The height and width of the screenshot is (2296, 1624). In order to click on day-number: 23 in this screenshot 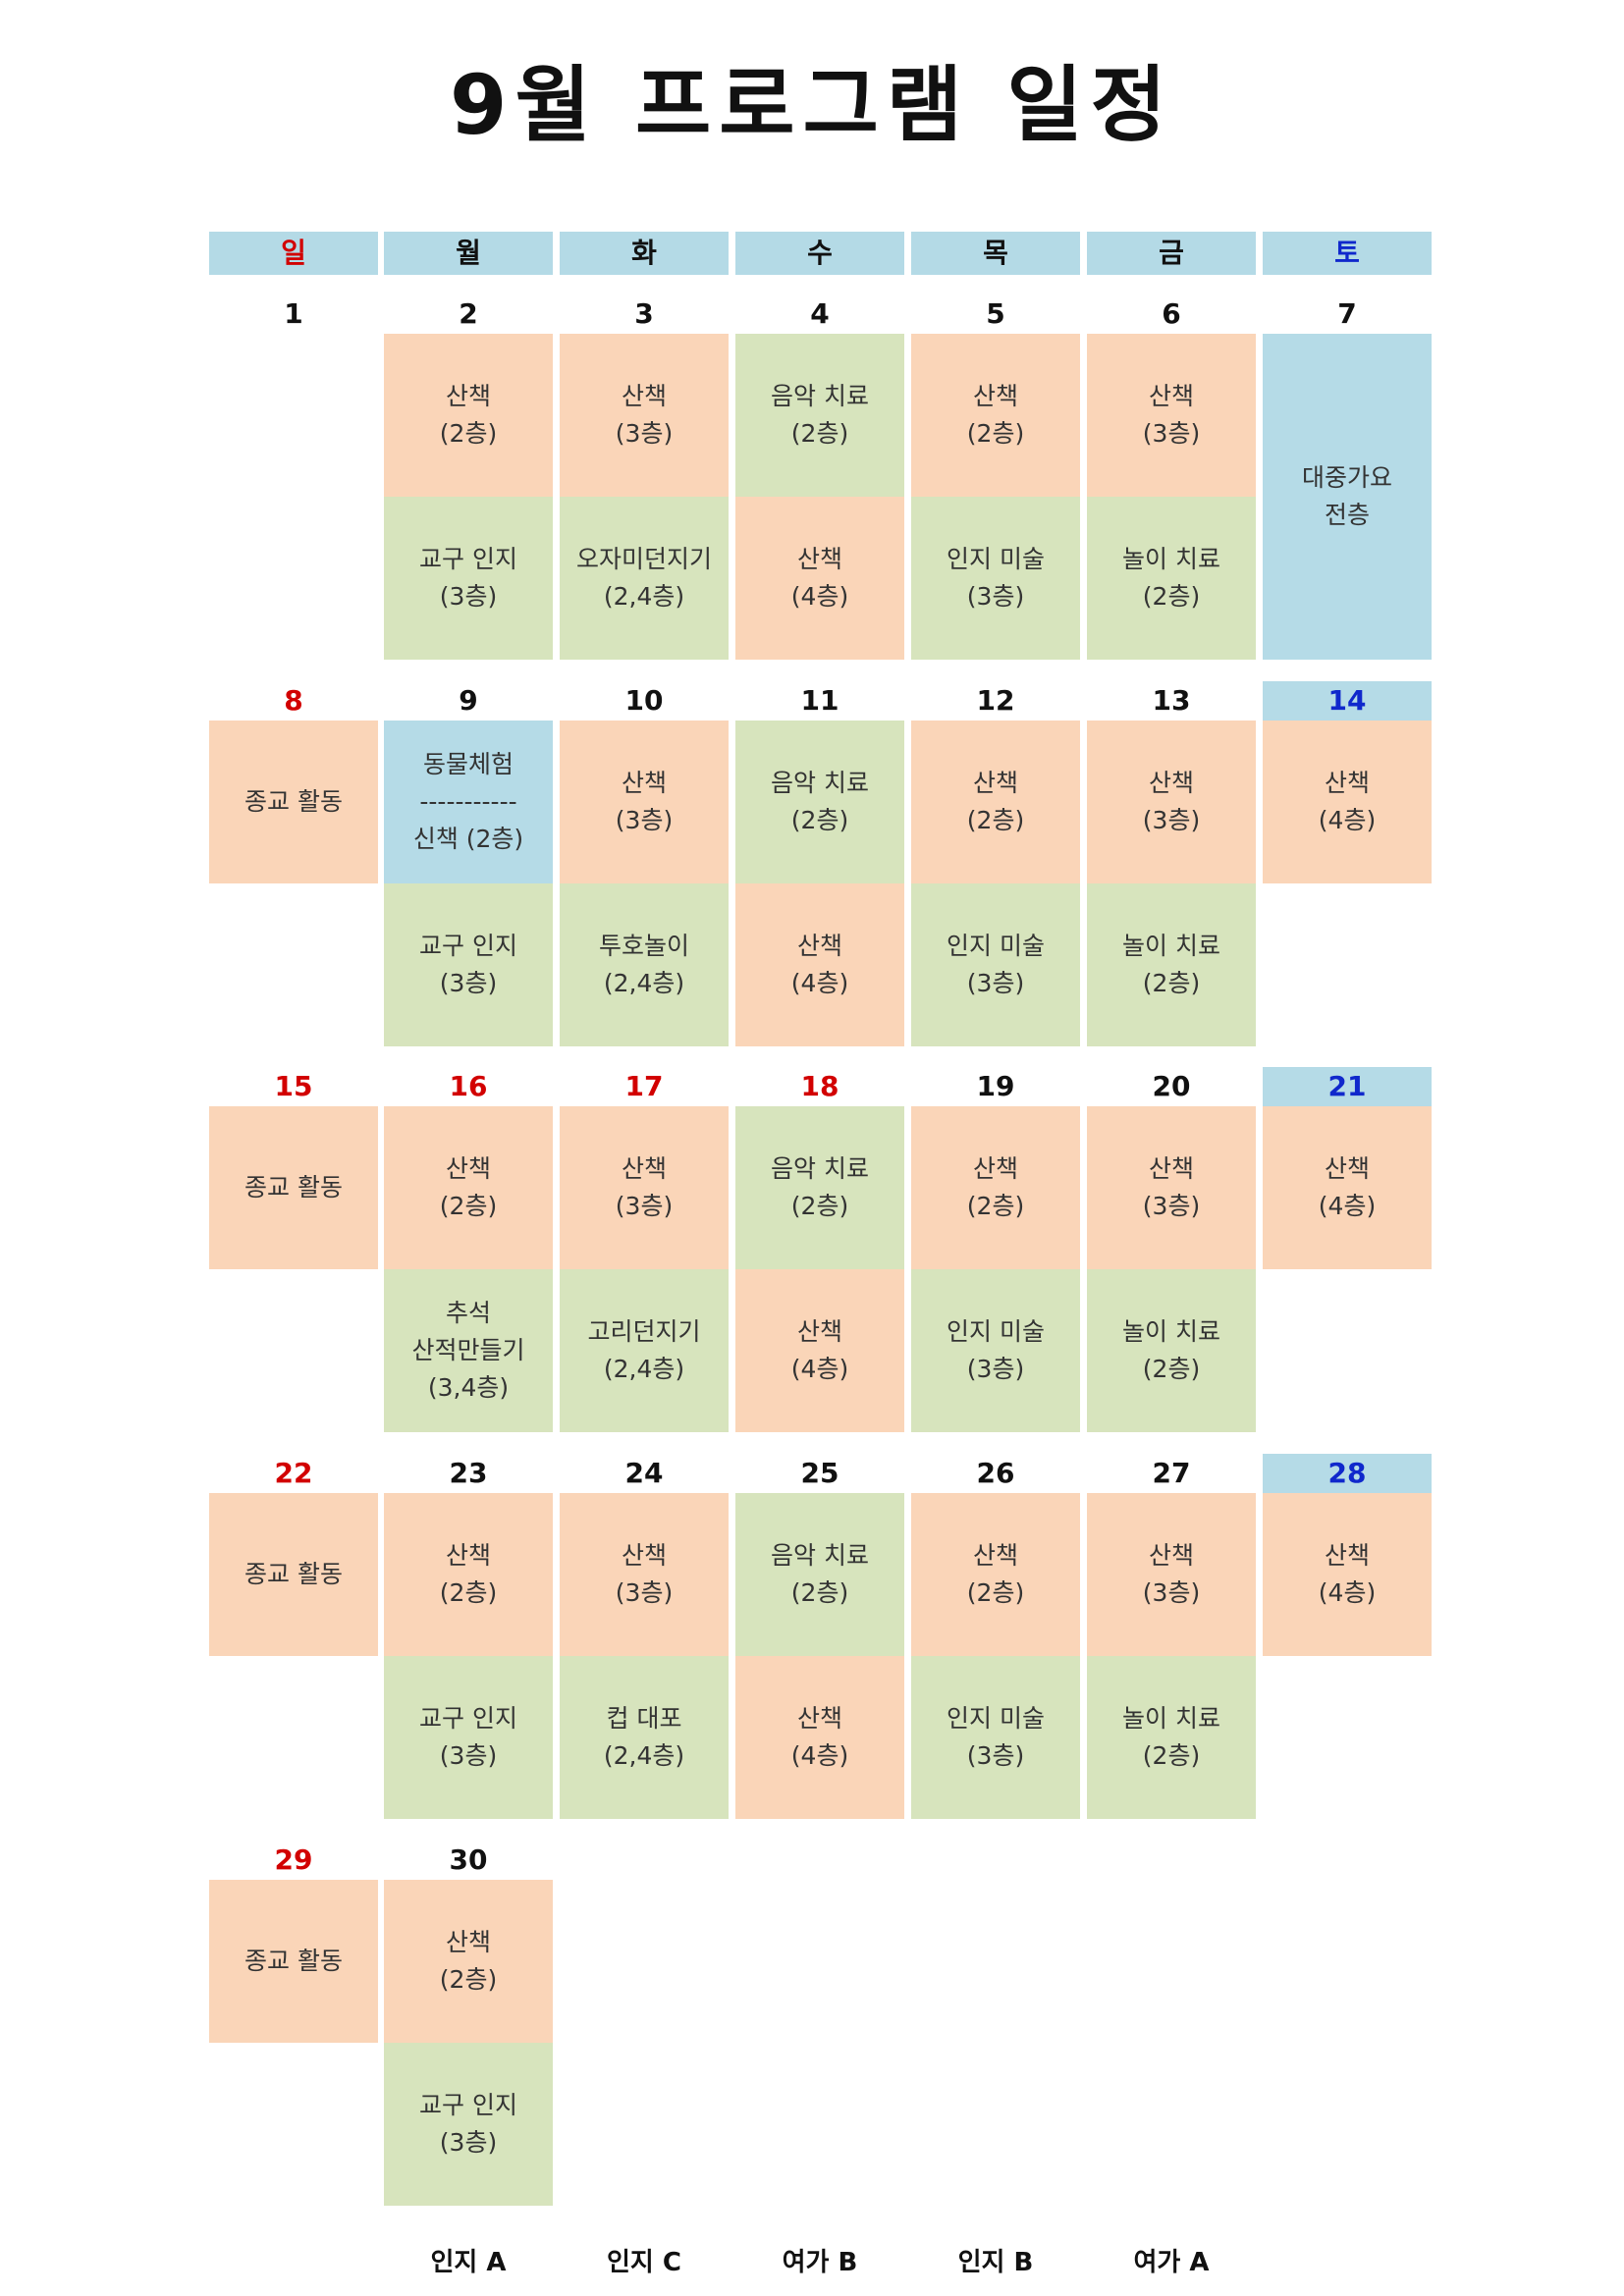, I will do `click(468, 1473)`.